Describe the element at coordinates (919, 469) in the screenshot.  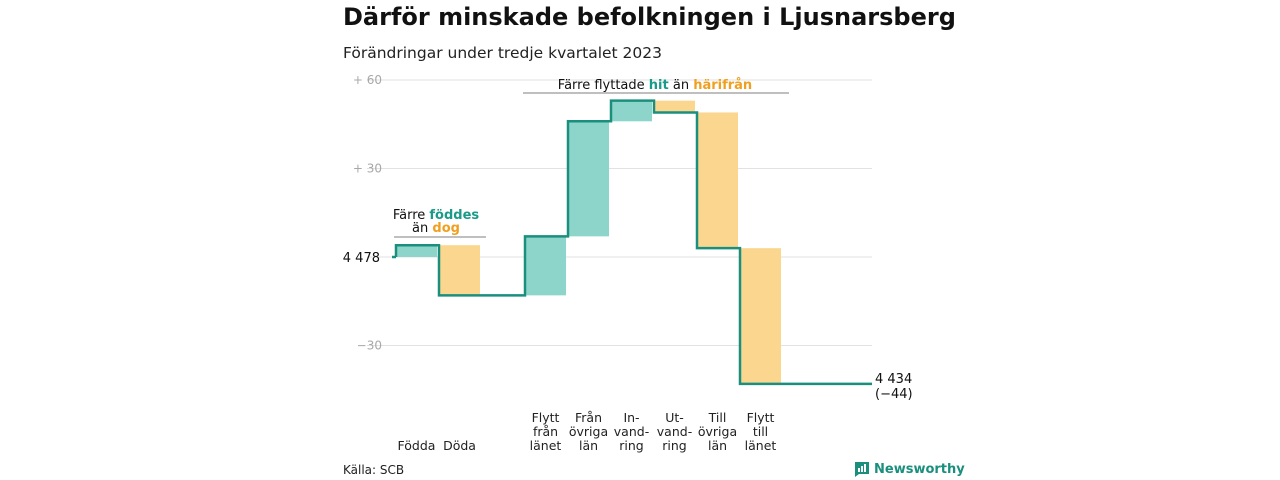
I see `brand-name: Newsworthy` at that location.